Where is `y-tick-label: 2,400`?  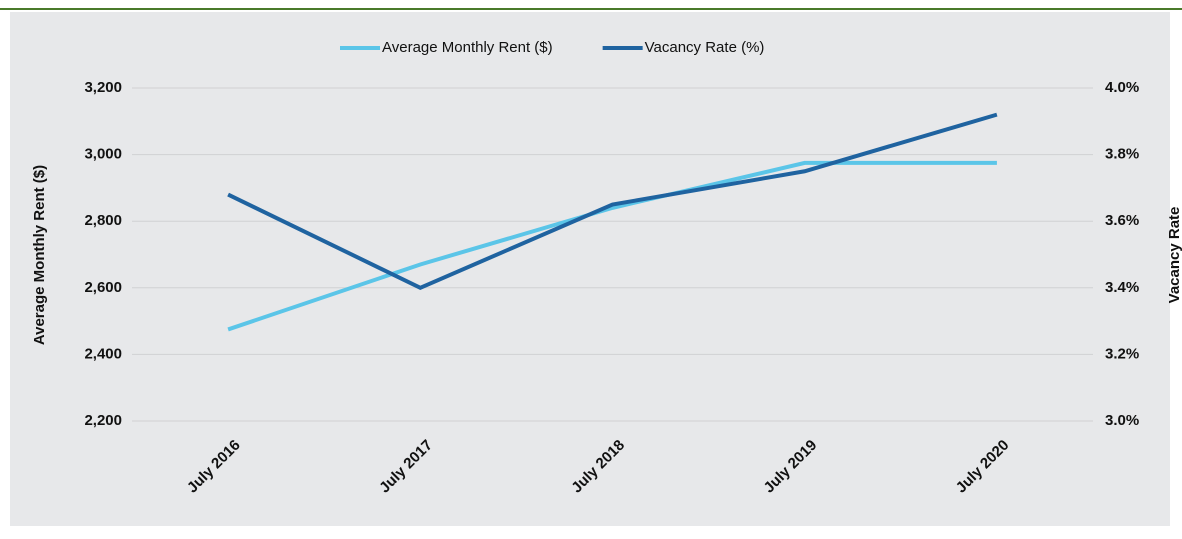 y-tick-label: 2,400 is located at coordinates (103, 353).